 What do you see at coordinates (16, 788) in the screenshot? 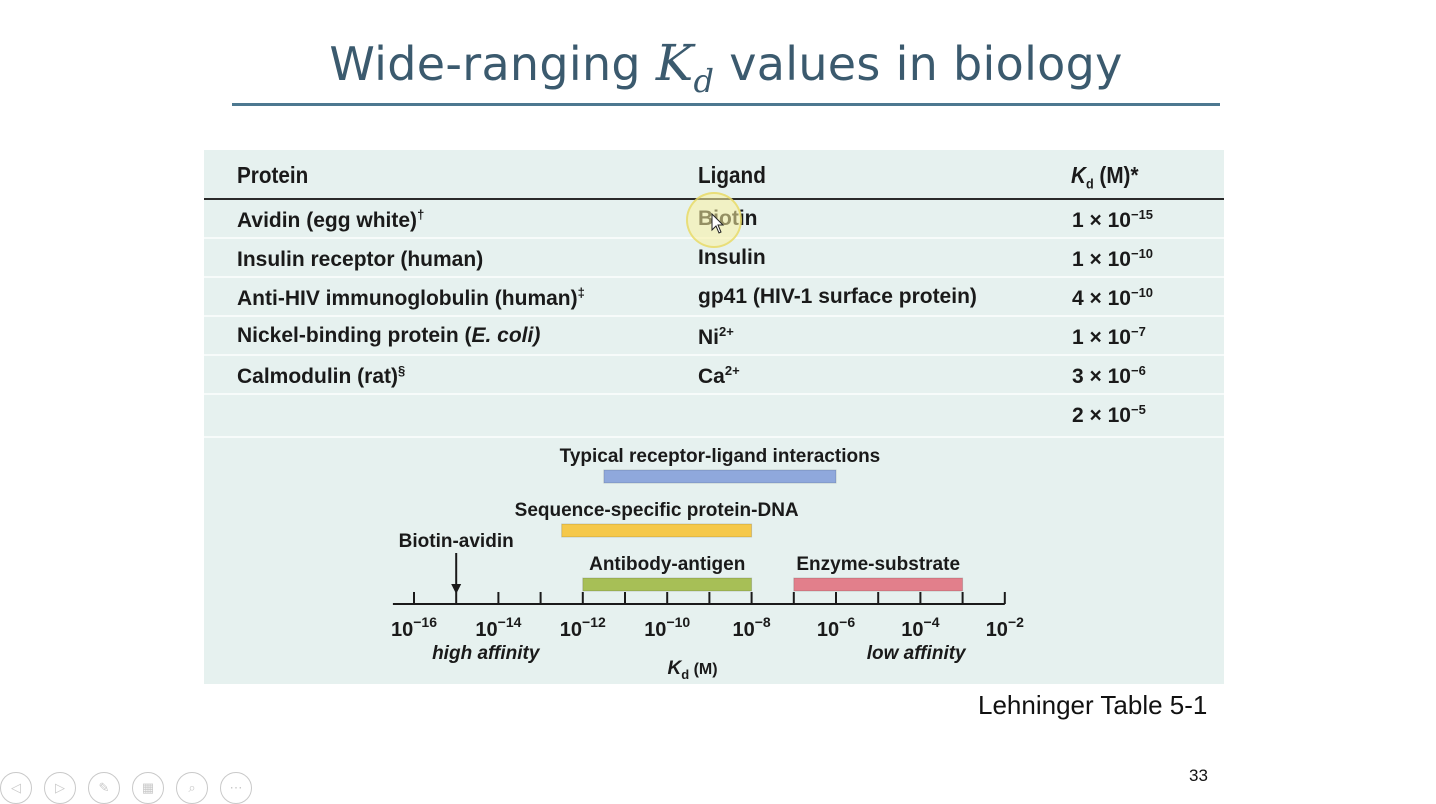
I see `prev-arrow-icon: ◁` at bounding box center [16, 788].